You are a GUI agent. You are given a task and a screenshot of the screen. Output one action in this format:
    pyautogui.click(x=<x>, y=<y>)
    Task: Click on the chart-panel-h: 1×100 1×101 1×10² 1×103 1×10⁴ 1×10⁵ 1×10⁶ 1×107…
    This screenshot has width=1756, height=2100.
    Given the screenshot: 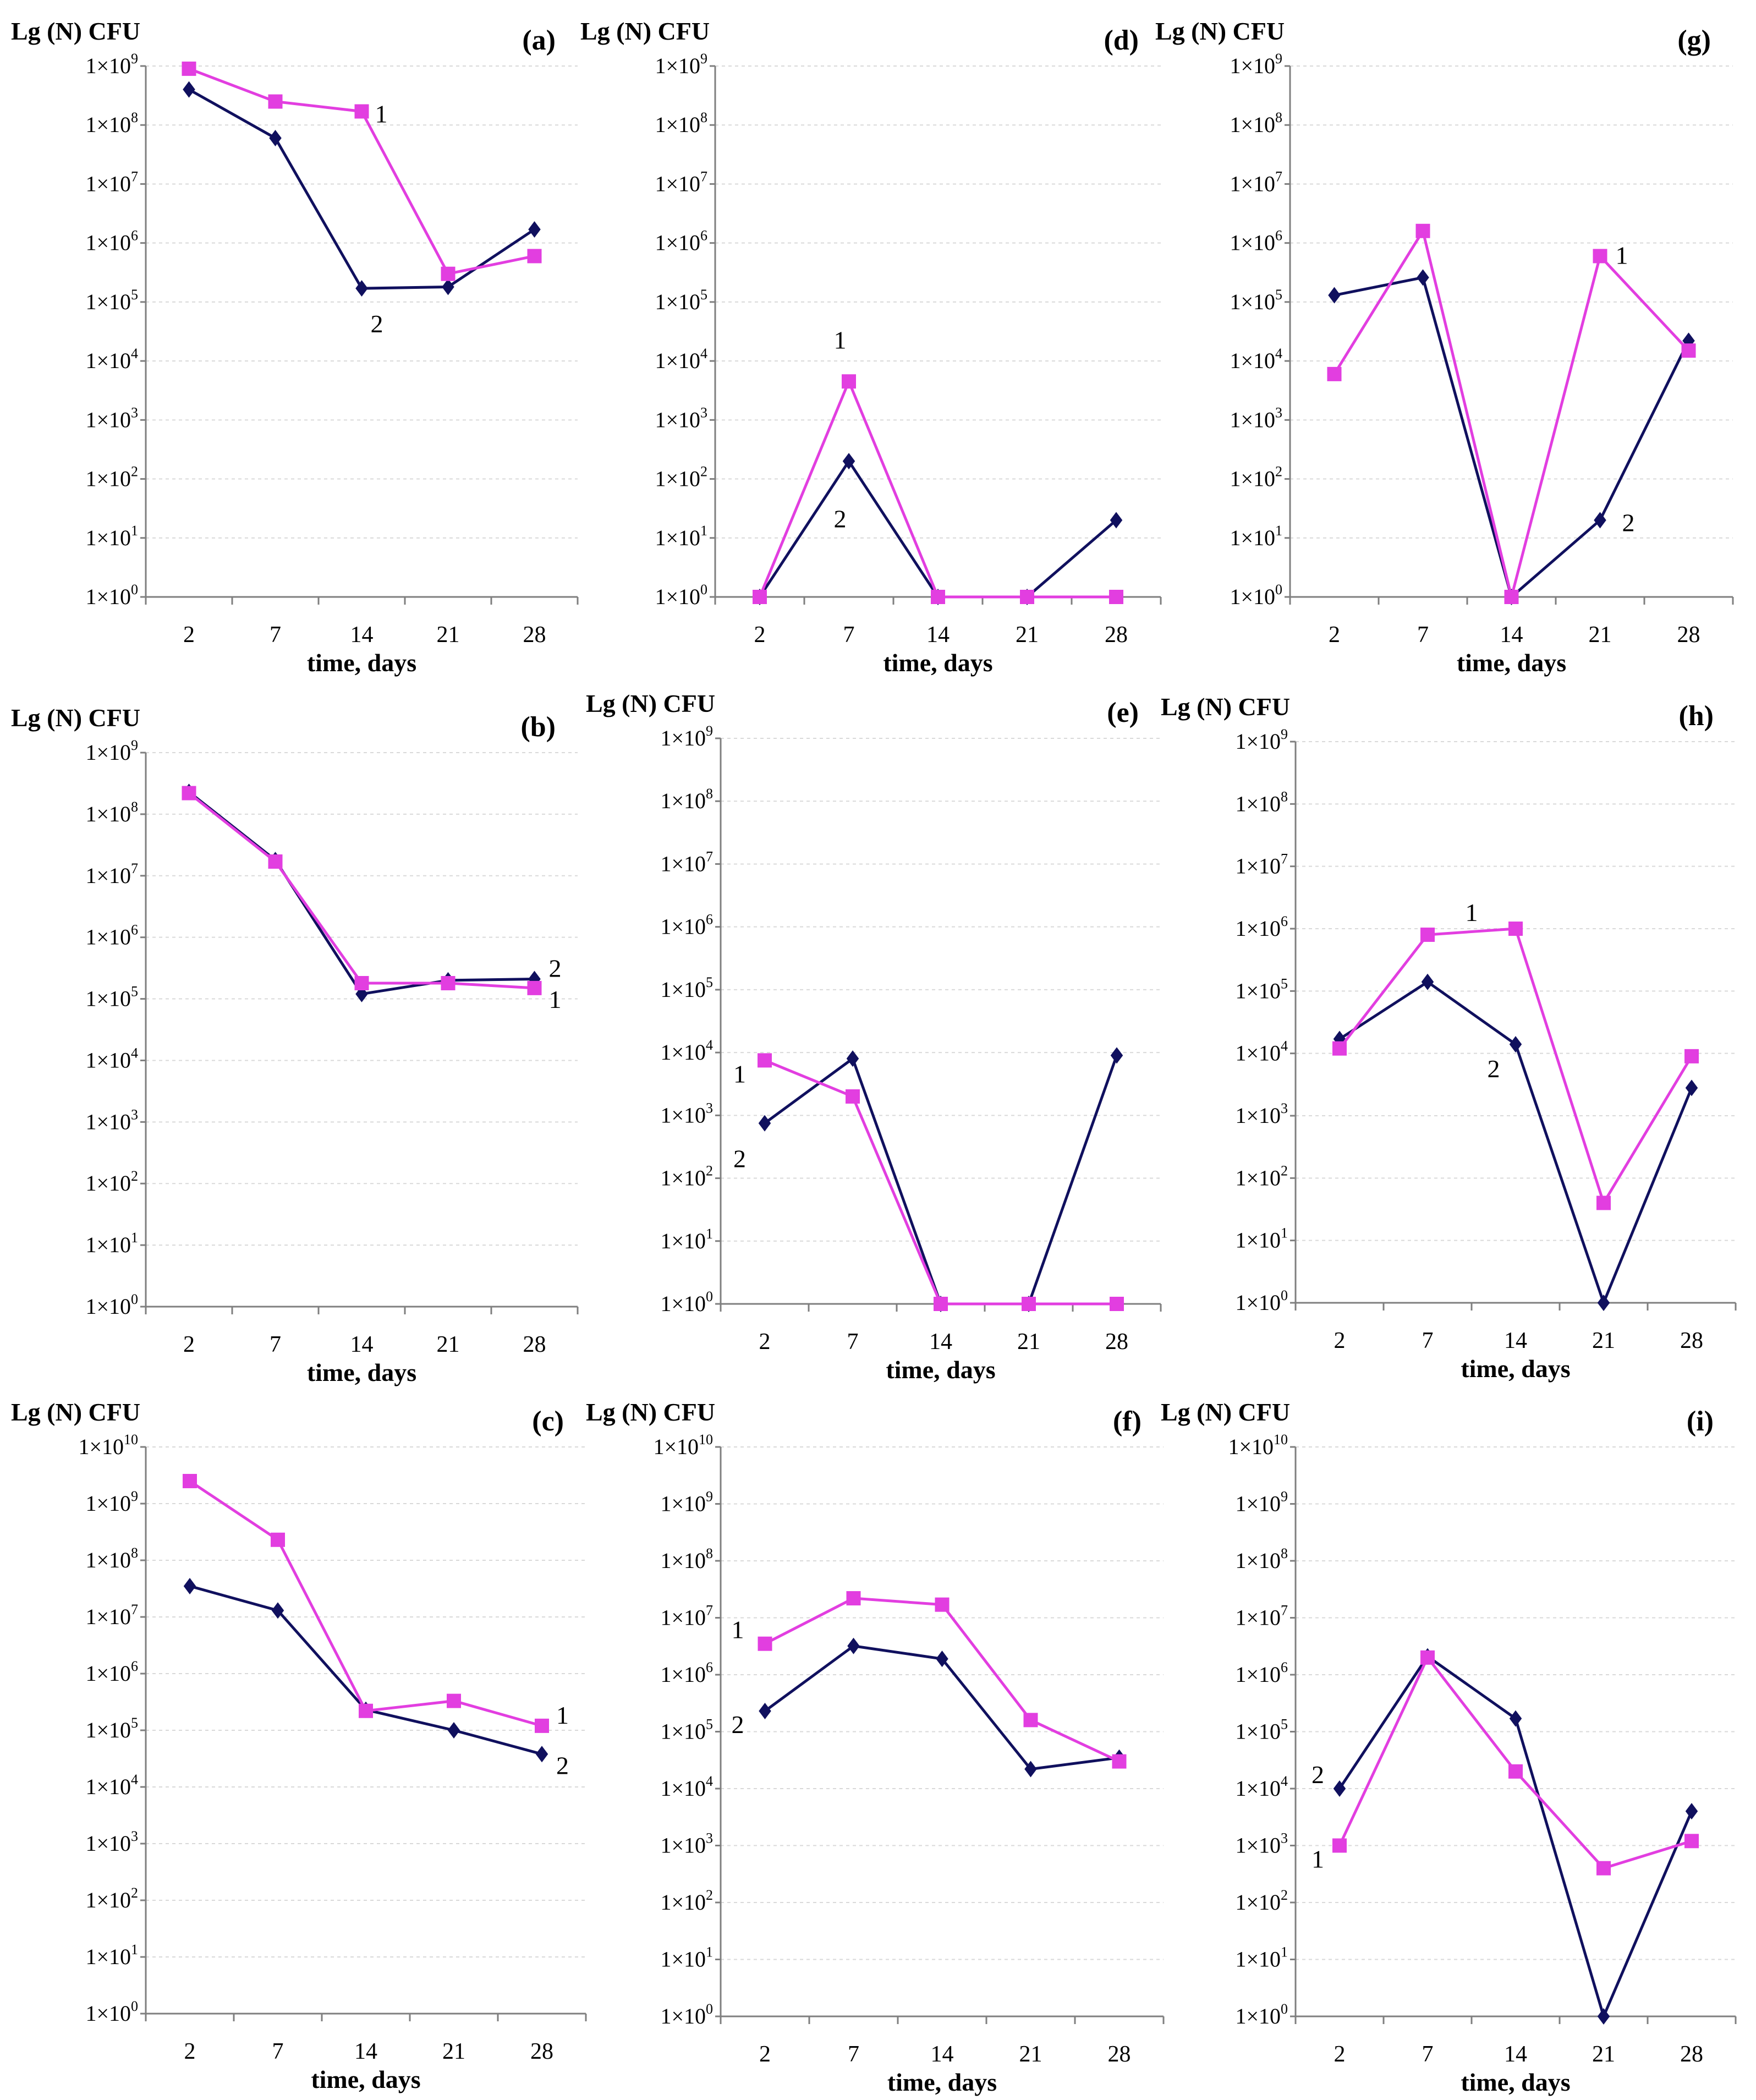 What is the action you would take?
    pyautogui.click(x=1449, y=1038)
    